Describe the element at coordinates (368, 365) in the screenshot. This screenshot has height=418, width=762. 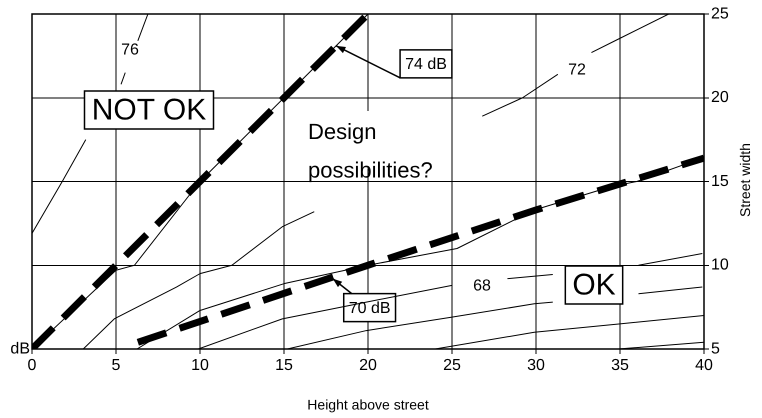
I see `x-tick-label: 20` at that location.